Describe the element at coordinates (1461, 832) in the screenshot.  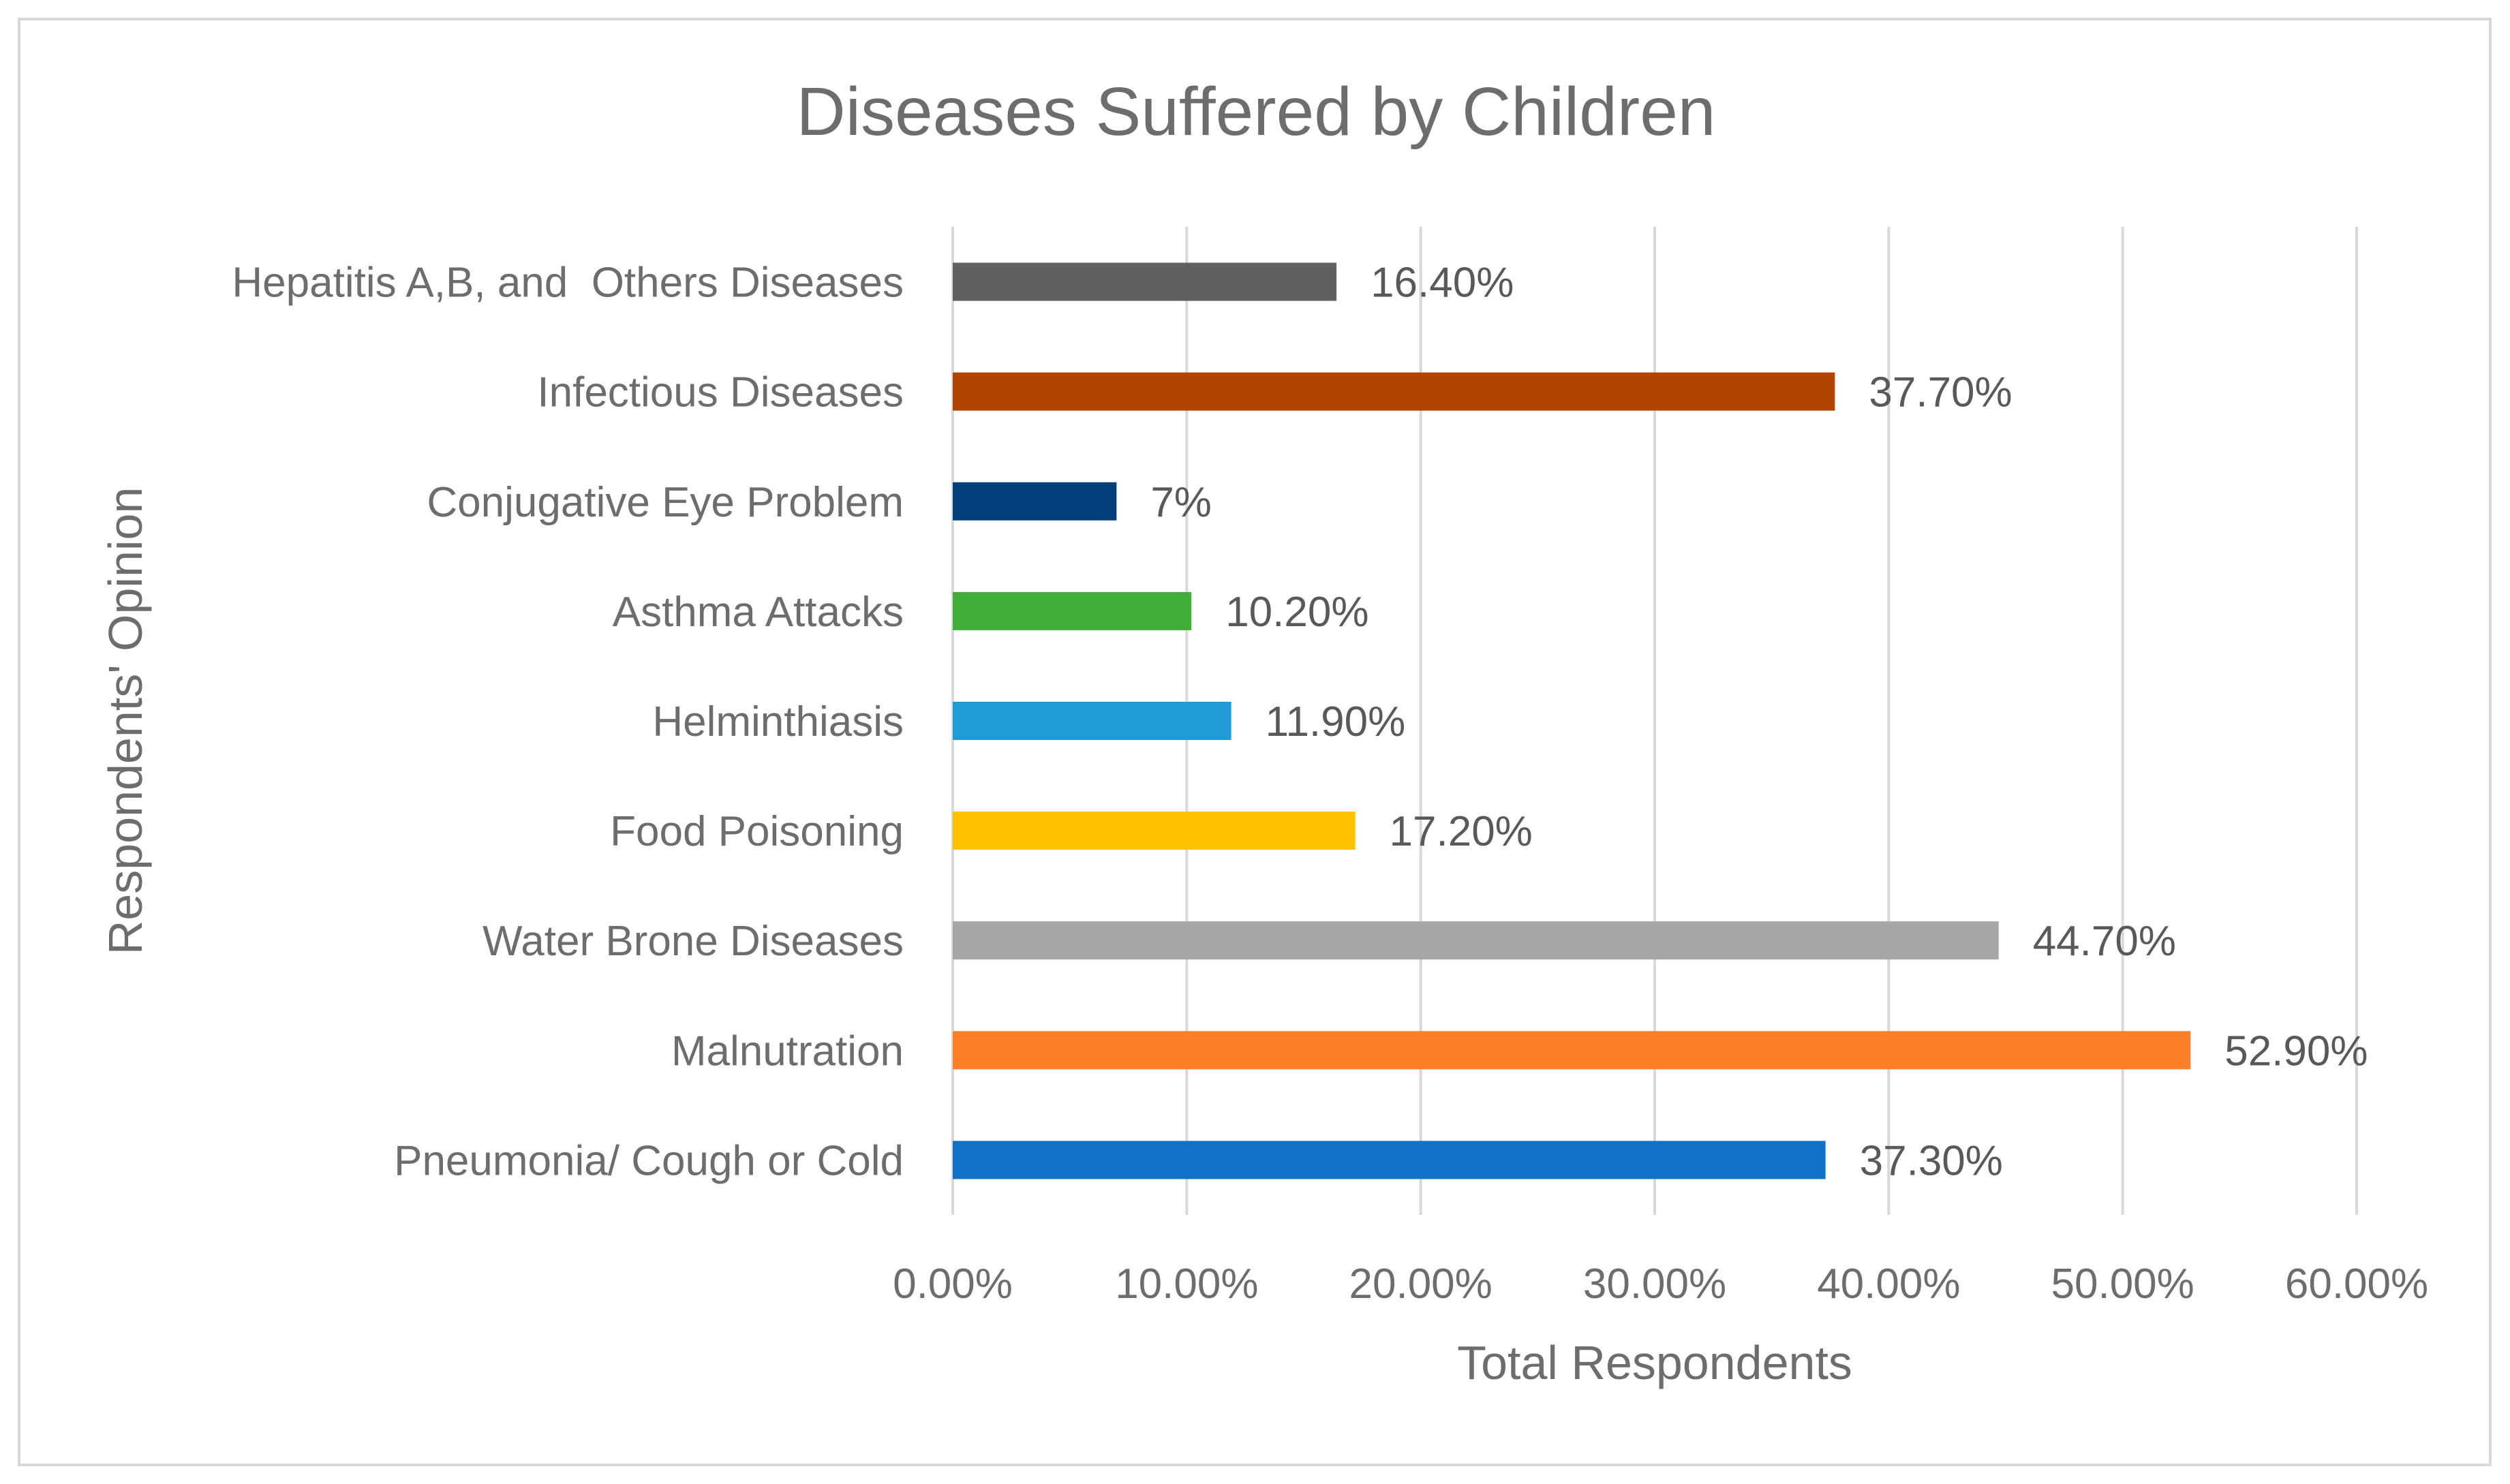
I see `data-label: 17.20%` at that location.